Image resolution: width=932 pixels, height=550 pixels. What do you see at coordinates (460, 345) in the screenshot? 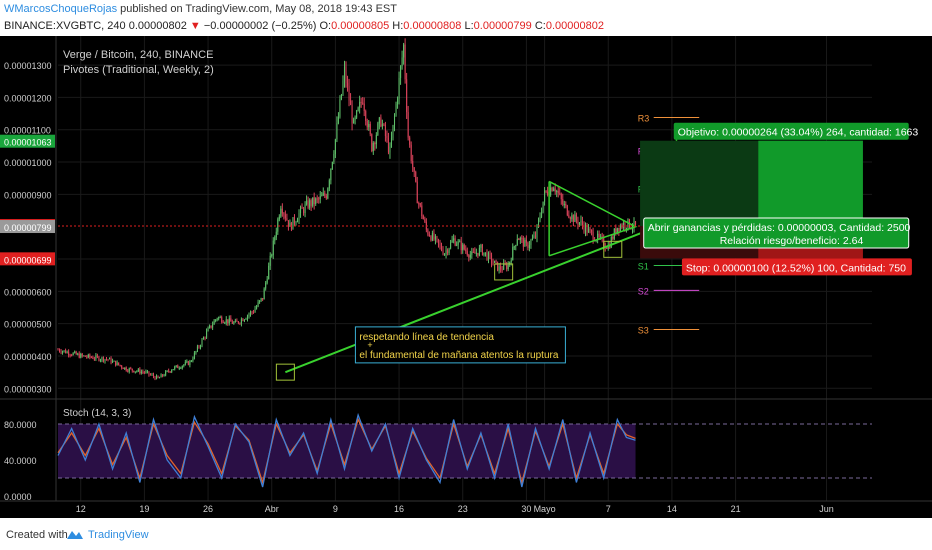
I see `annotation-box` at bounding box center [460, 345].